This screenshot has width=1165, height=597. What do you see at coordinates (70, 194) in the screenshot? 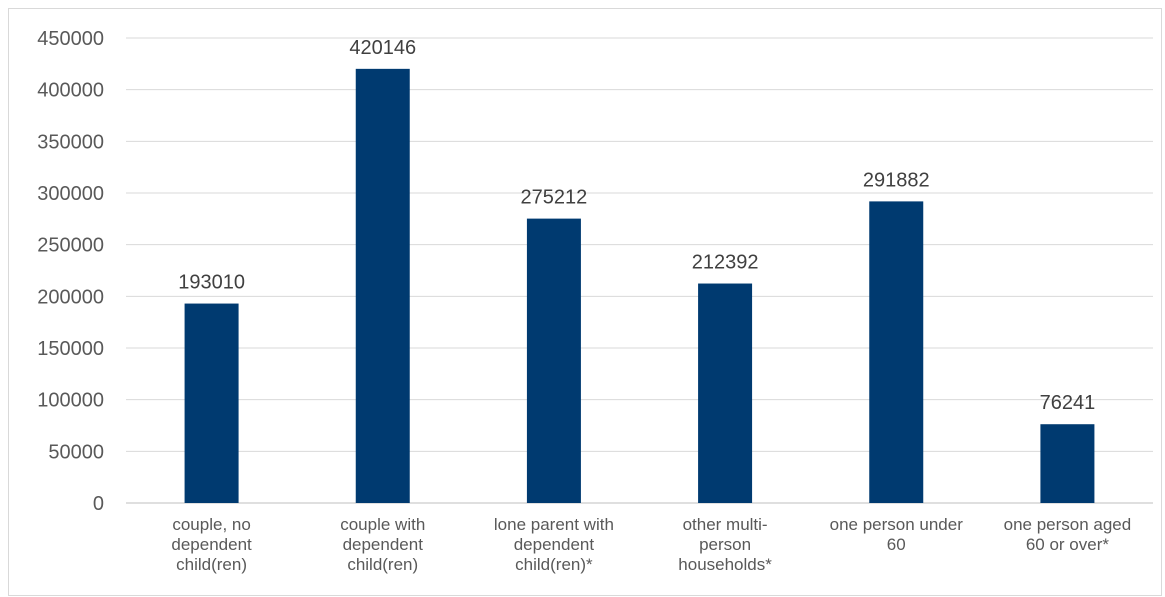
I see `y-tick-label: 300000` at bounding box center [70, 194].